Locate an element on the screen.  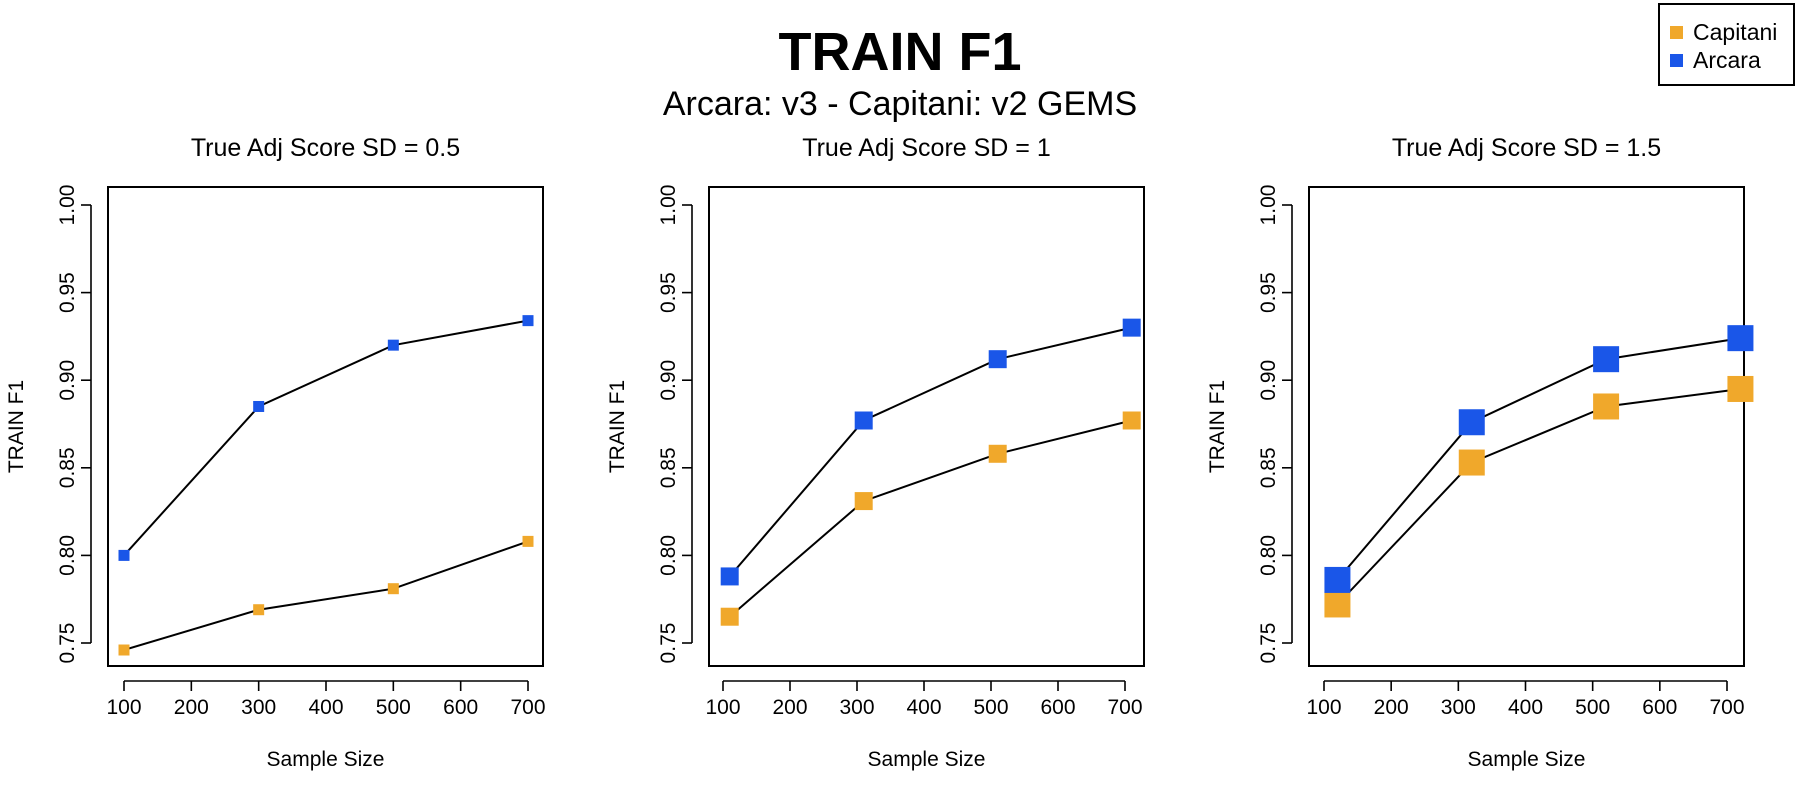
panel-title: True Adj Score SD = 0.5 is located at coordinates (325, 148).